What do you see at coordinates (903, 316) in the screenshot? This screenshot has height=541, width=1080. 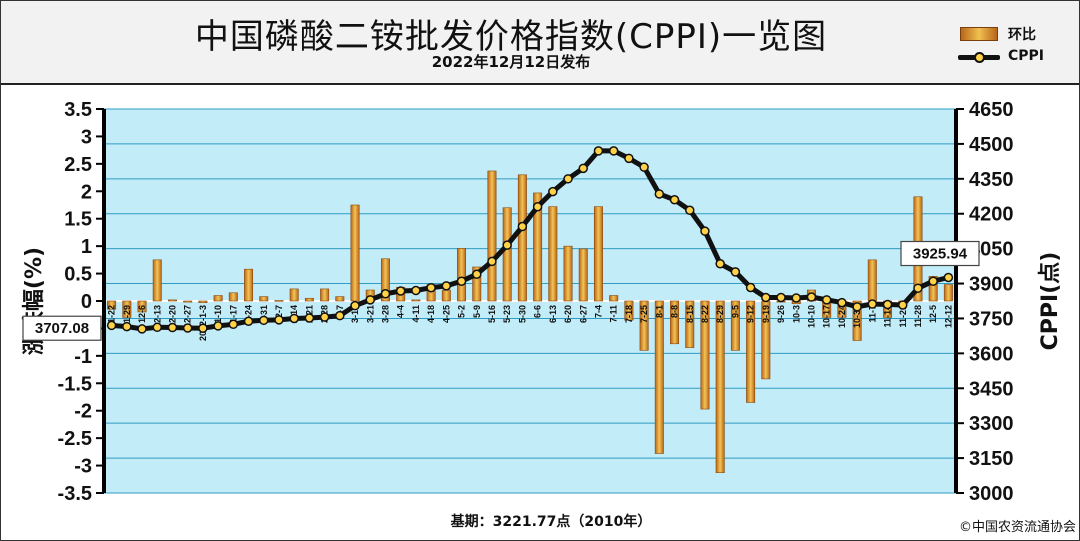 I see `x-tick-label: 11-21` at bounding box center [903, 316].